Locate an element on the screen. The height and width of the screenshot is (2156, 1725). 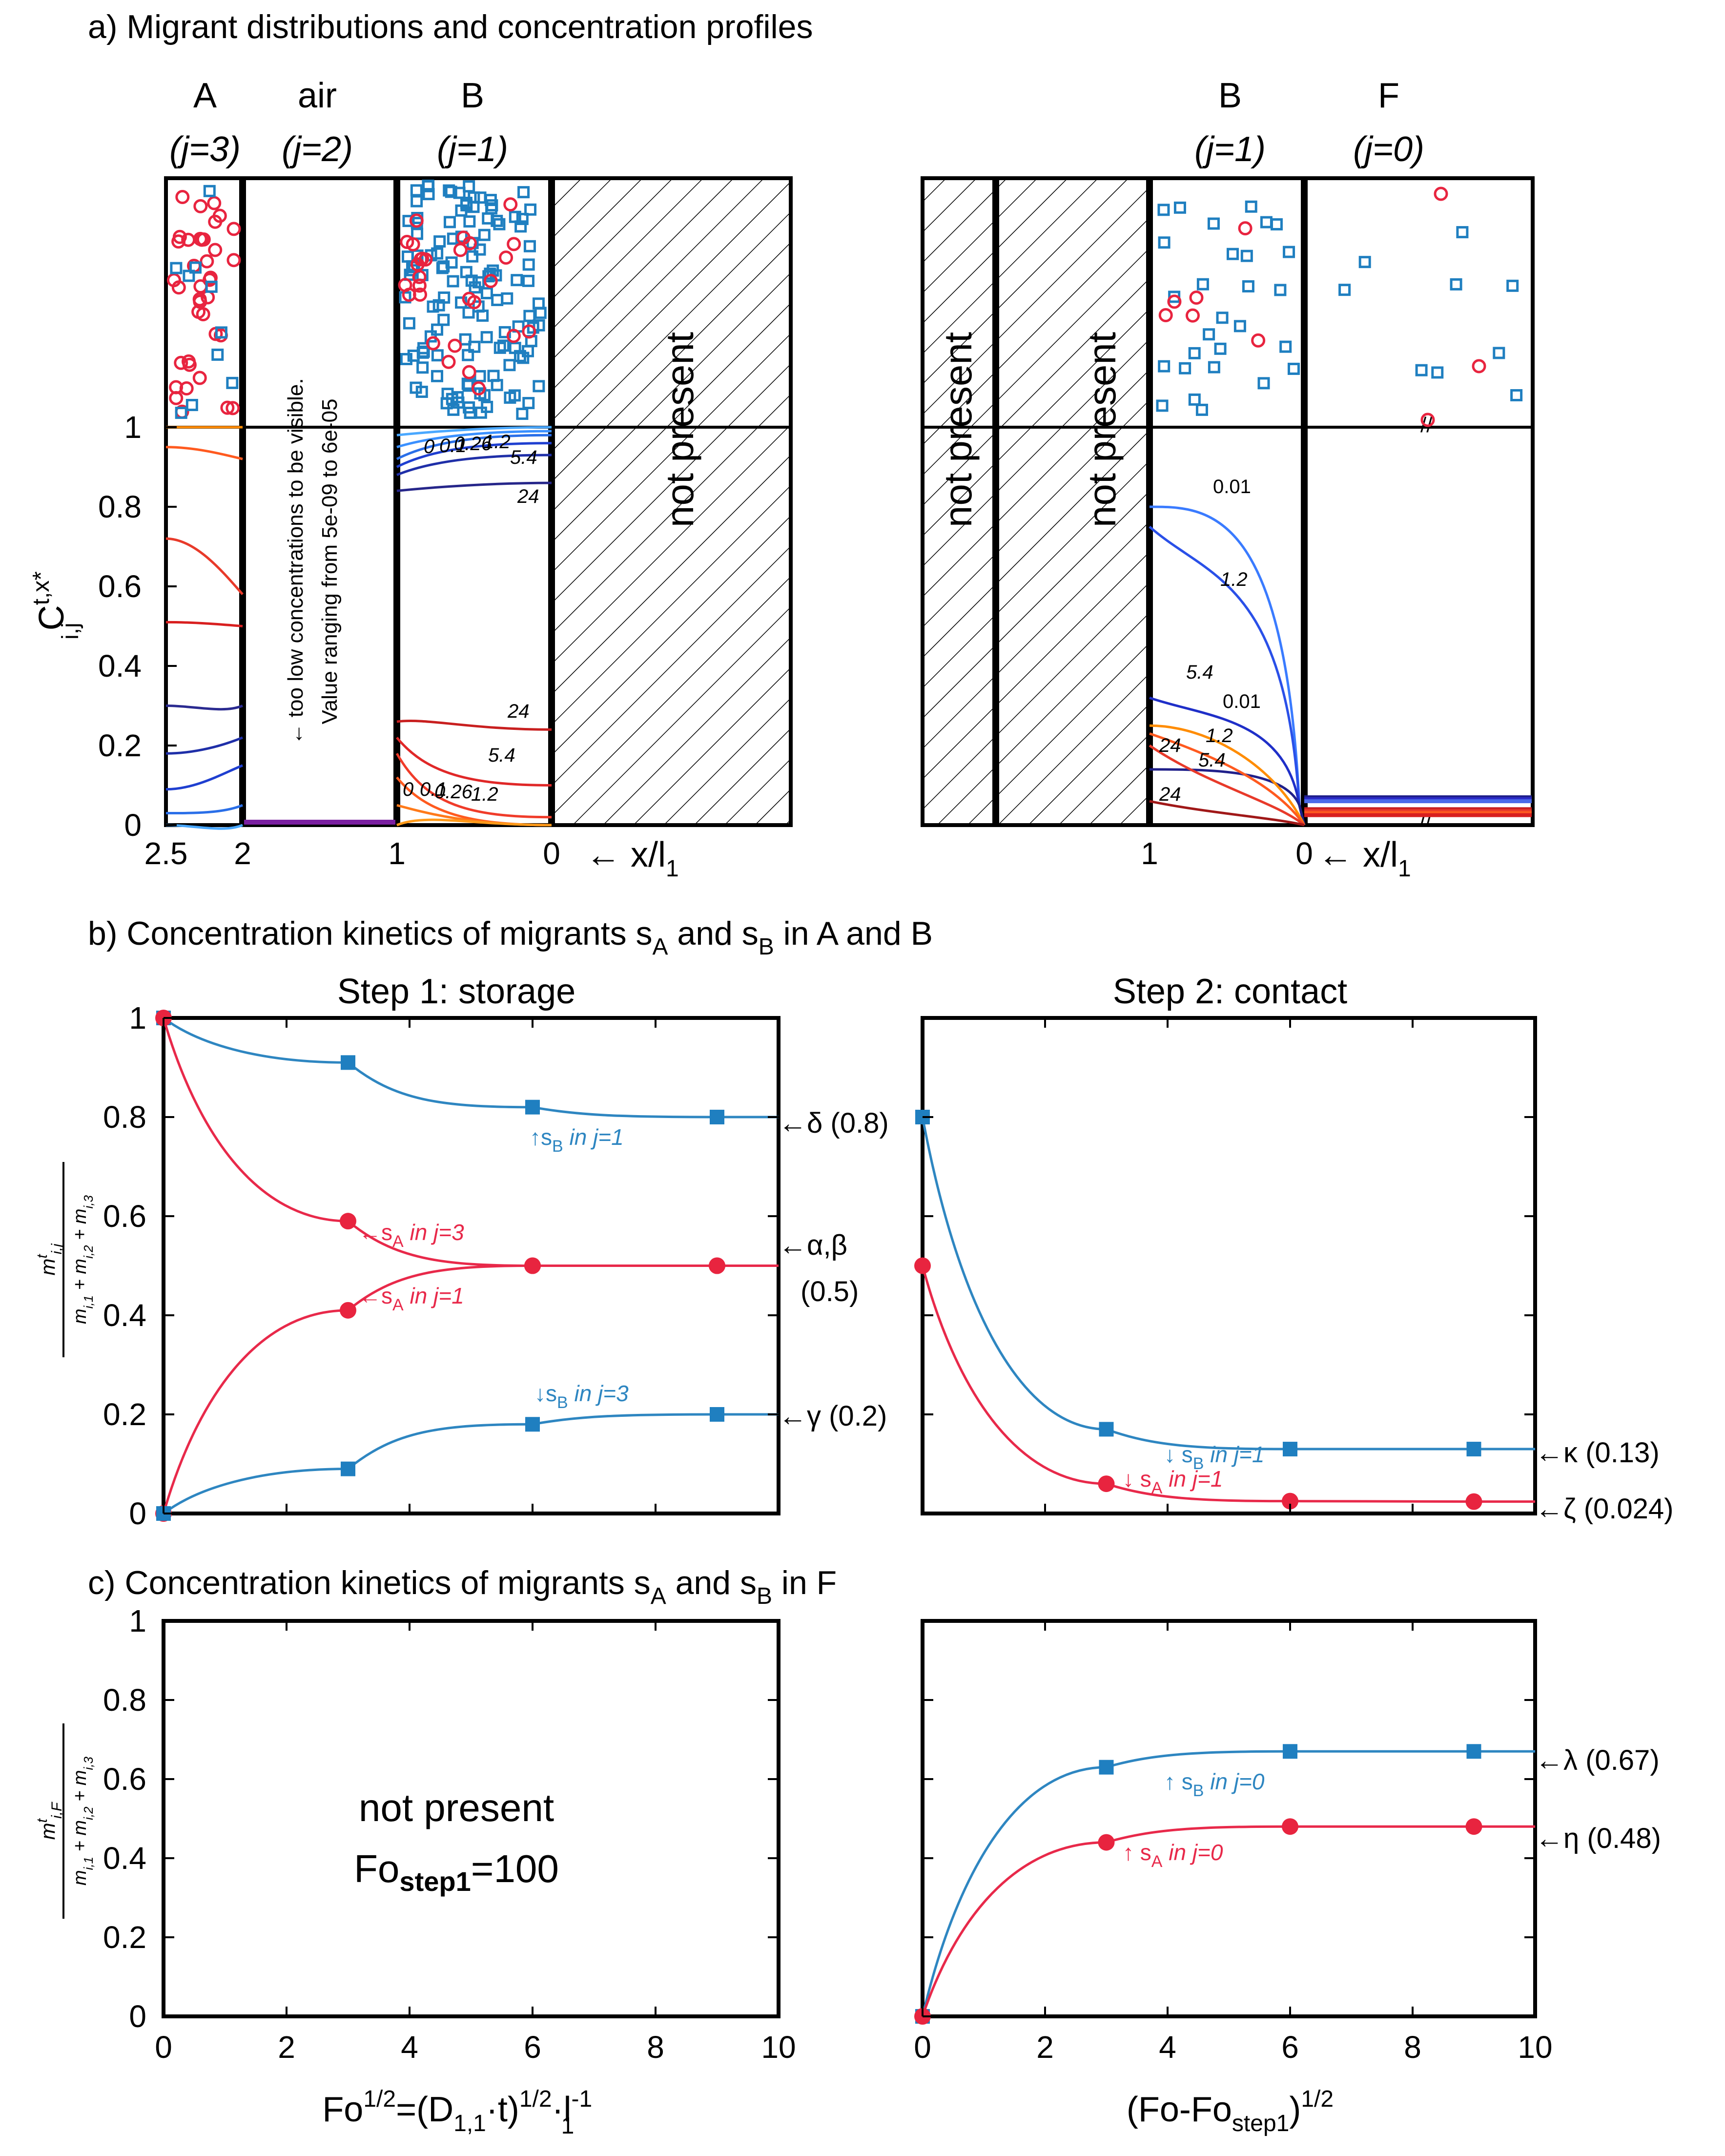
col-j-B-right: (j=1) is located at coordinates (1230, 150).